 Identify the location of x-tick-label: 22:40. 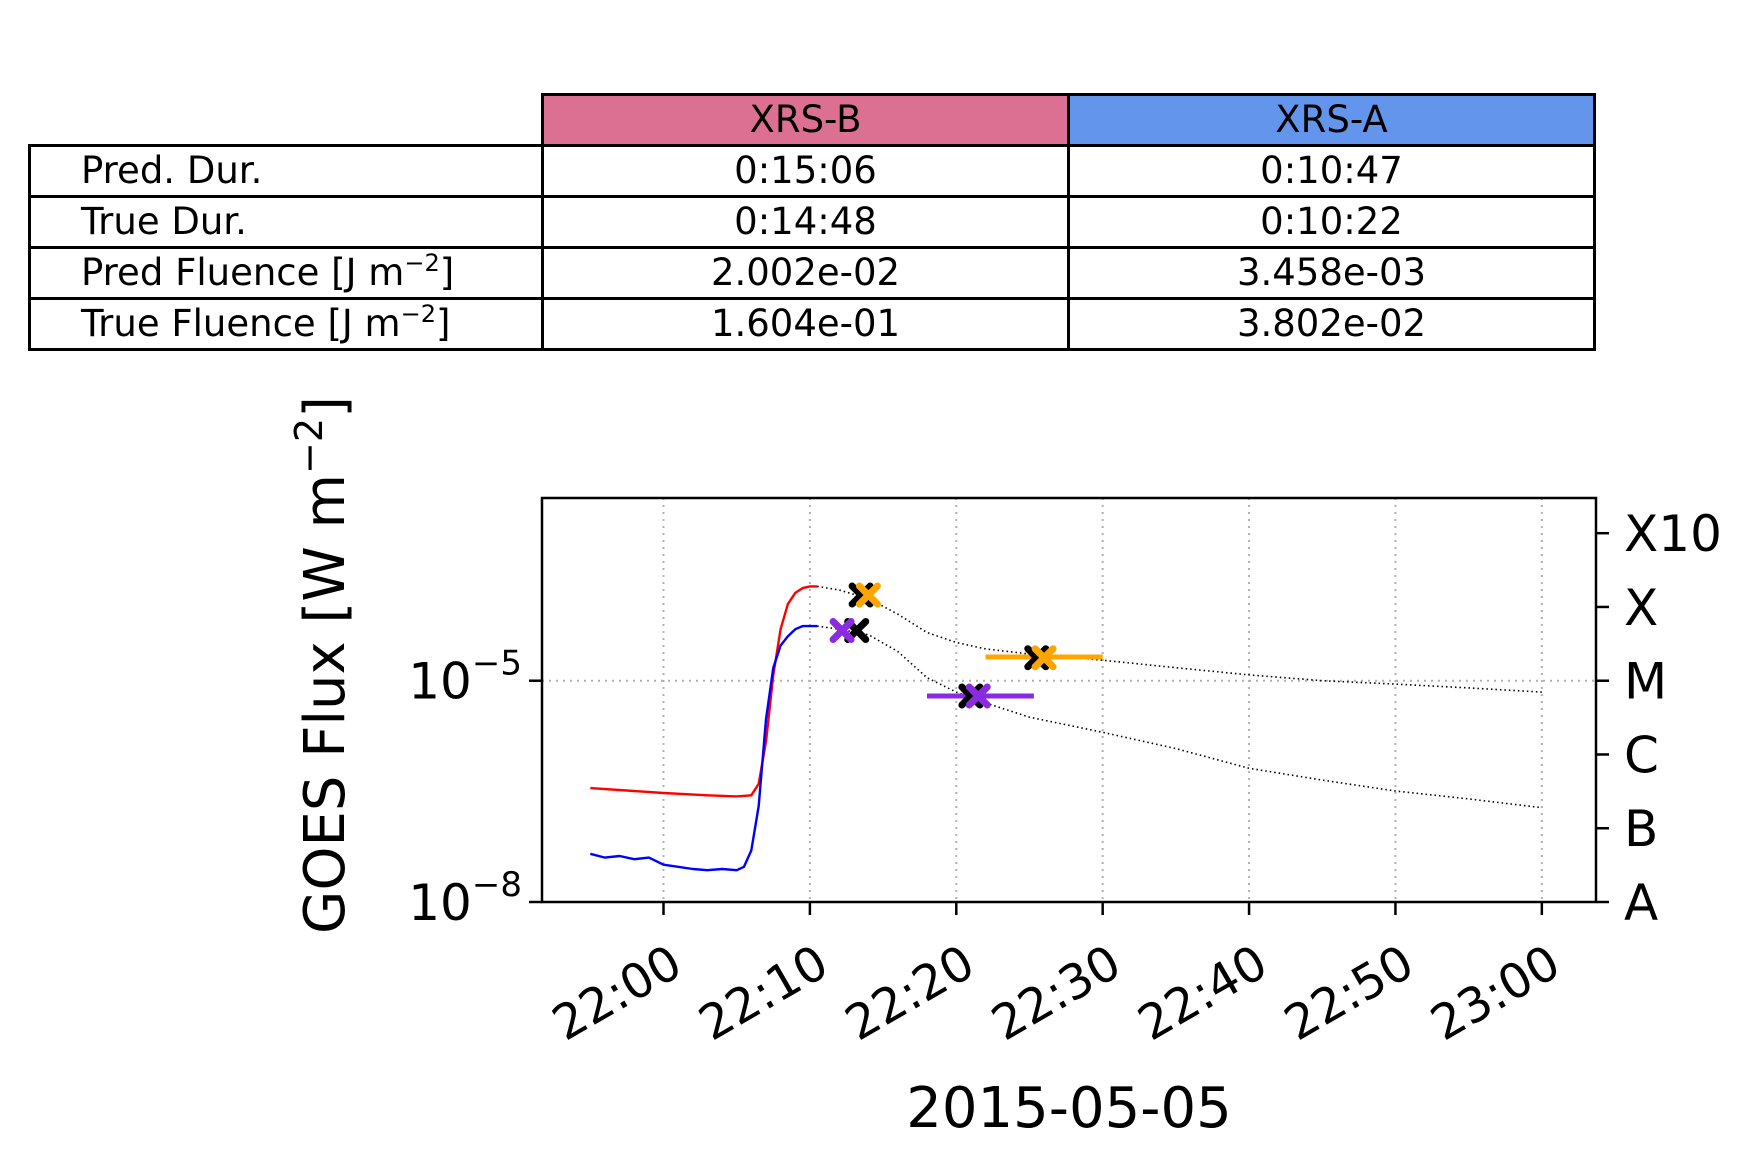
(1203, 993).